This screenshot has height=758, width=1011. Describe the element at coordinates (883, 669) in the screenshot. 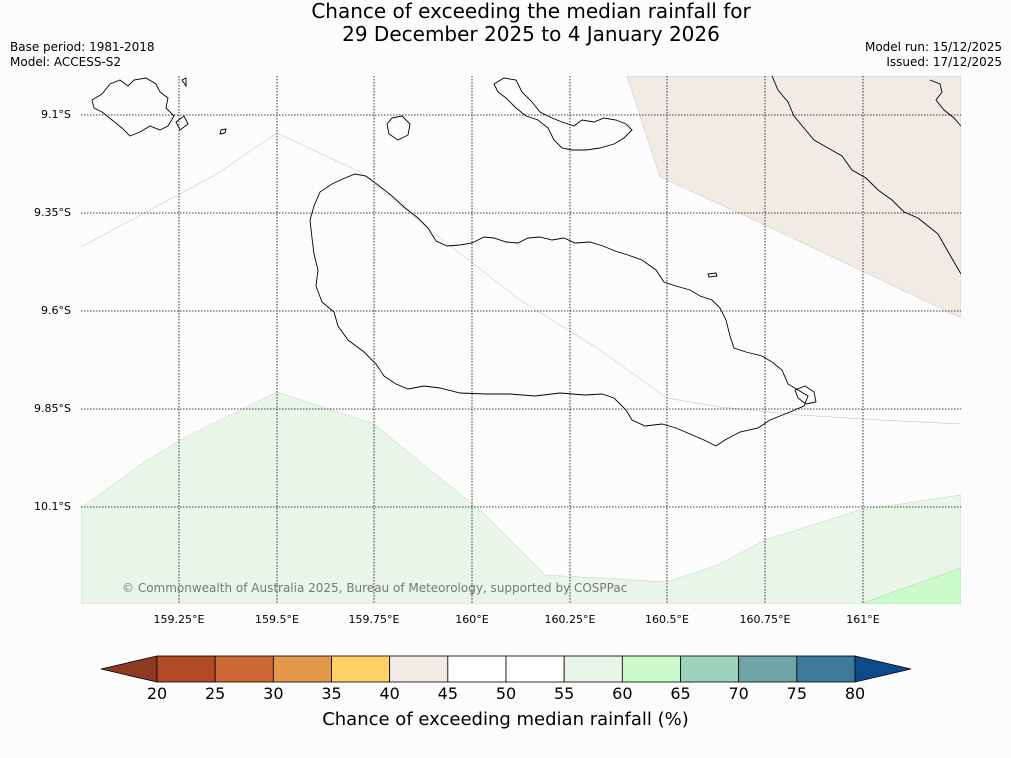

I see `colorbar-extend-high` at that location.